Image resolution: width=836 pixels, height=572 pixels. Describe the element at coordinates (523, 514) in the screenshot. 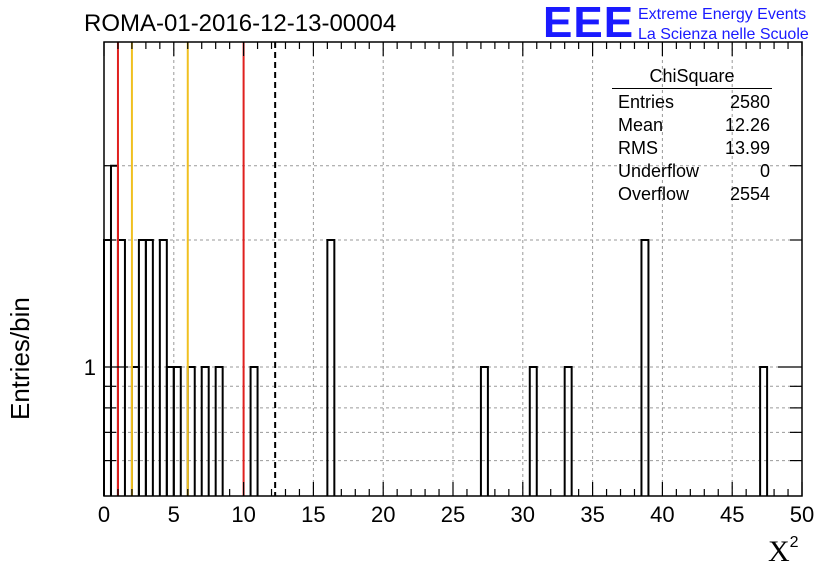

I see `x-tick-label: 30` at that location.